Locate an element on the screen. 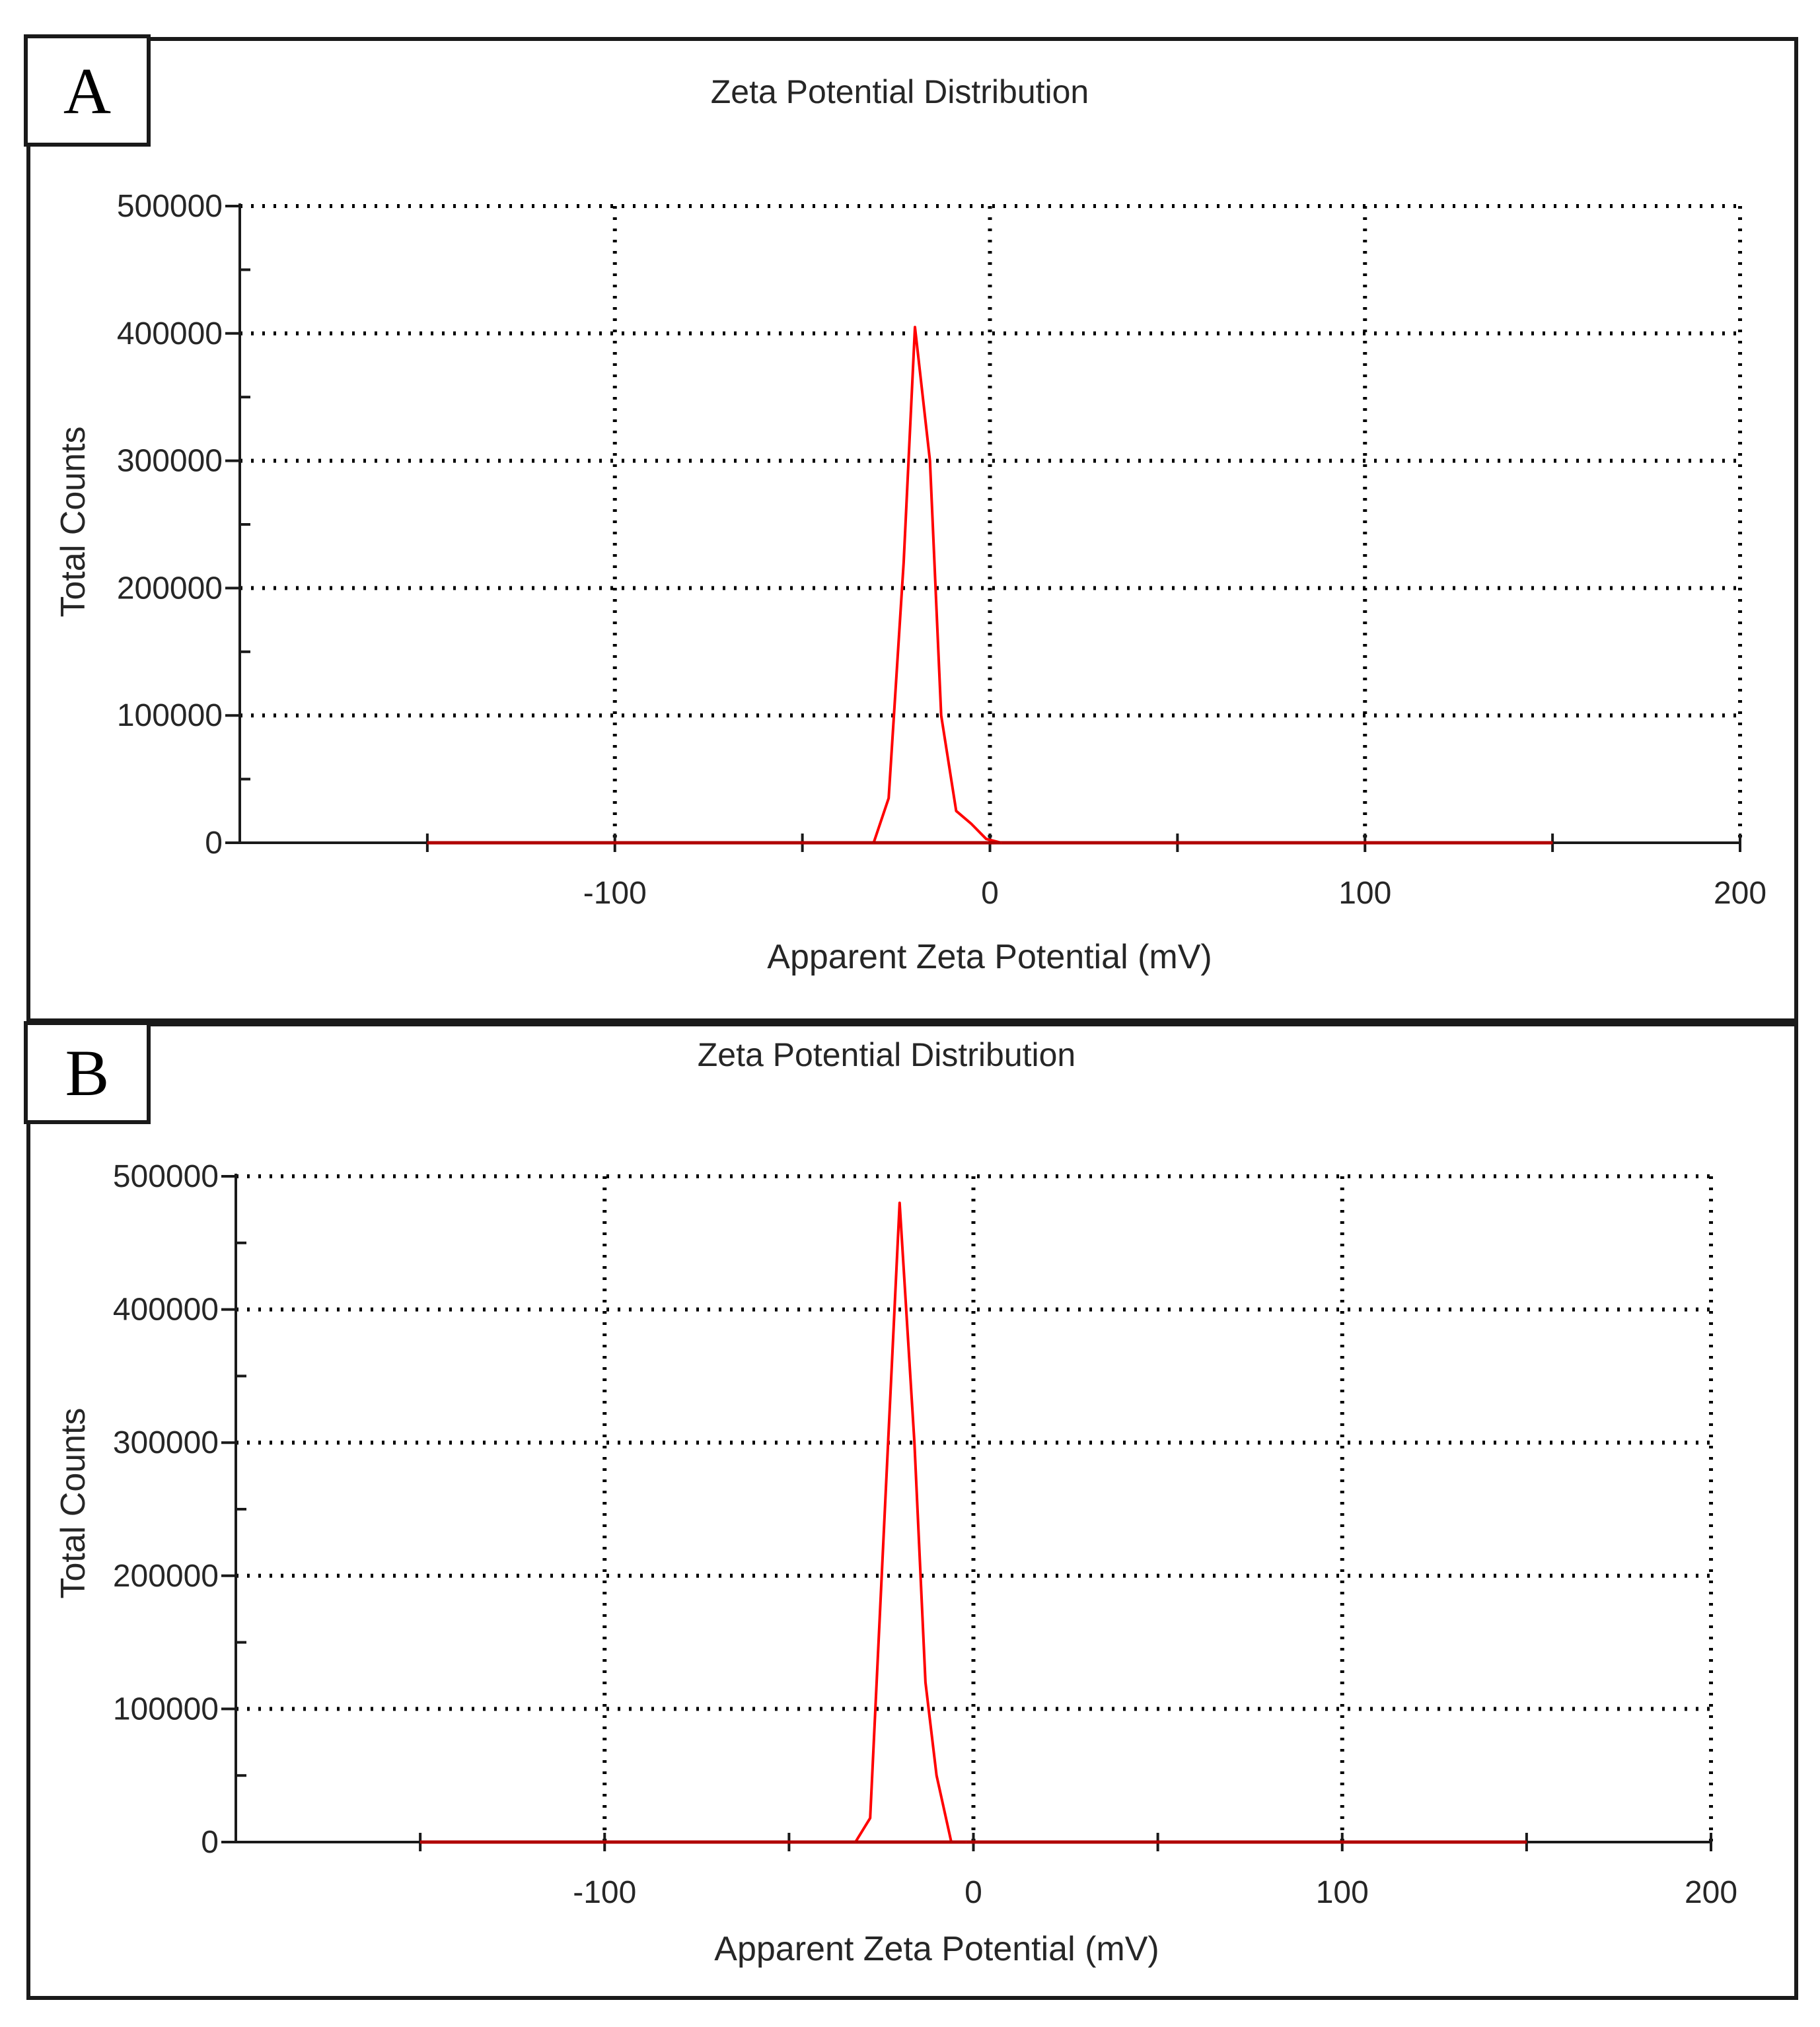 The height and width of the screenshot is (2027, 1820). chart-b-ylabel: Total Counts is located at coordinates (73, 1502).